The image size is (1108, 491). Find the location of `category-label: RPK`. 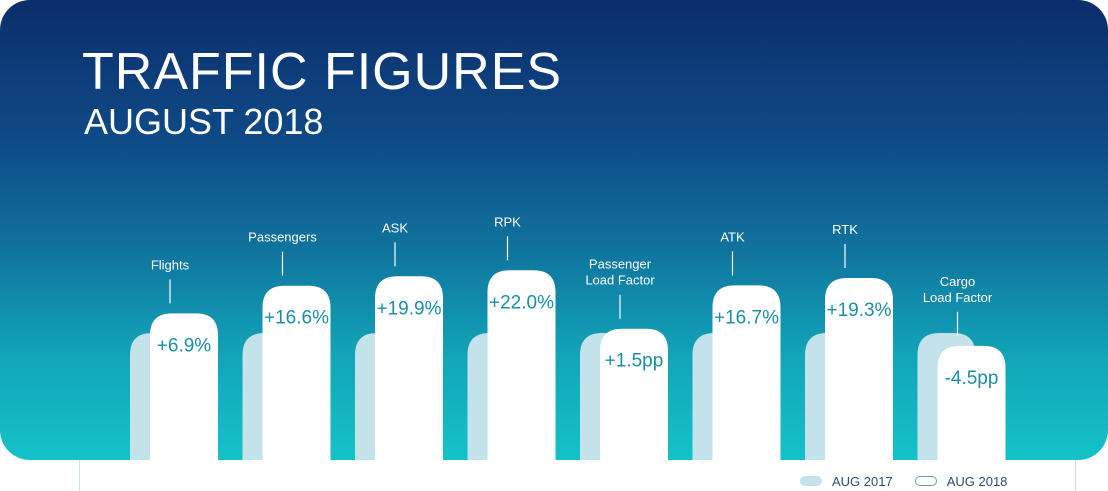

category-label: RPK is located at coordinates (507, 221).